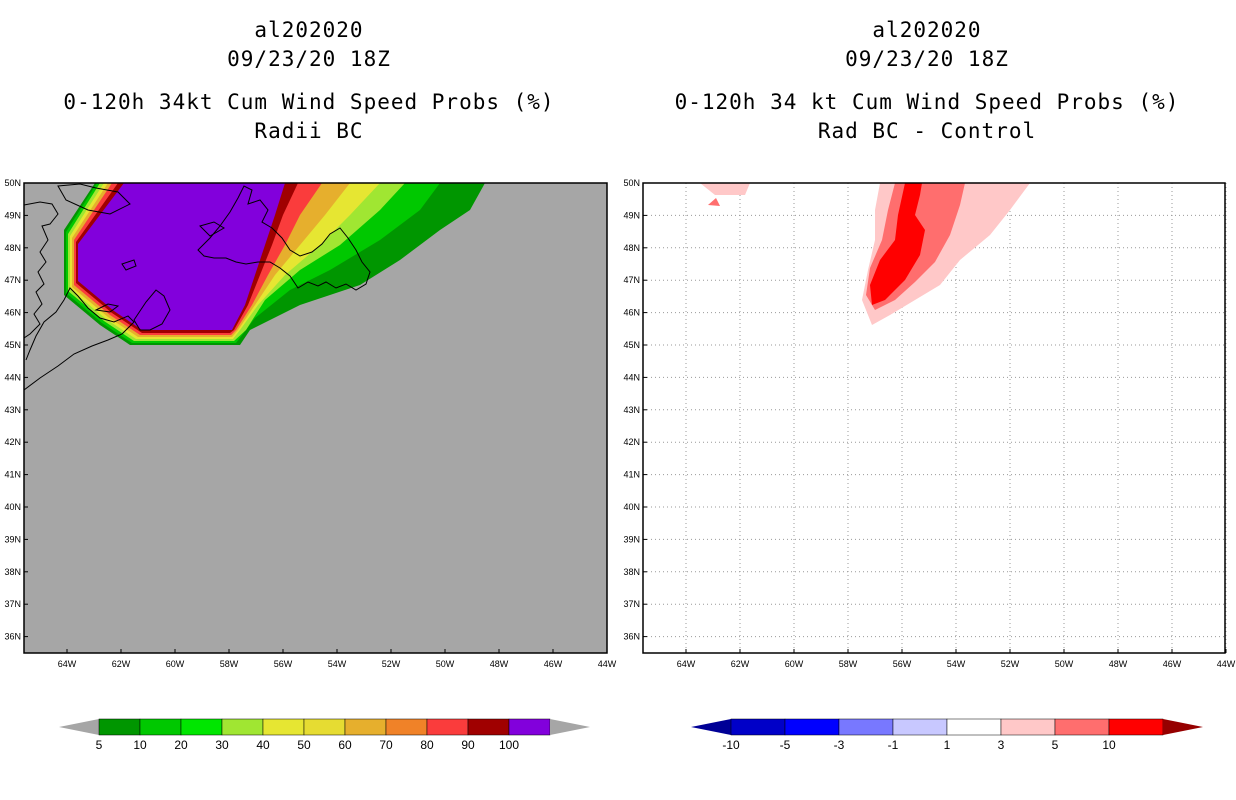  Describe the element at coordinates (309, 102) in the screenshot. I see `left-title: 0-120h 34kt Cum Wind Speed Probs (%)` at that location.